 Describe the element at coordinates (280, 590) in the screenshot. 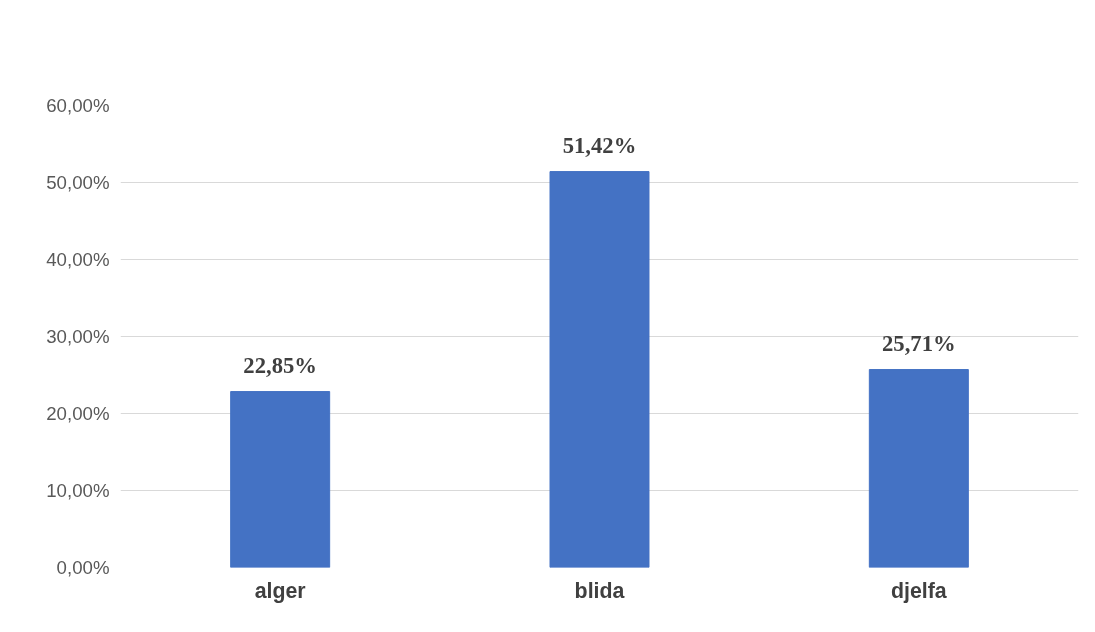

I see `x-tick-label: alger` at that location.